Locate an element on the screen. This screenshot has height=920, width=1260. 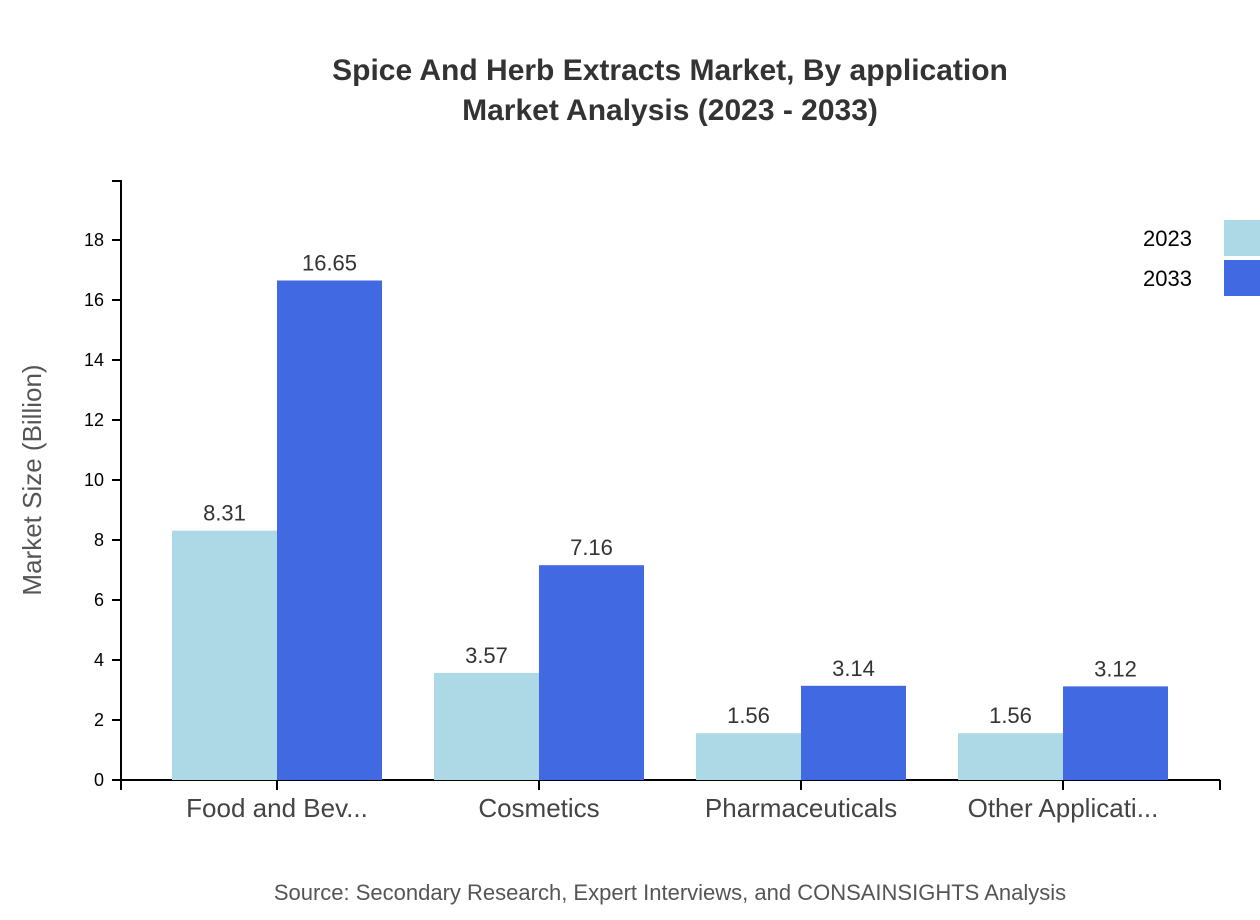
data-label: 3.14 is located at coordinates (853, 668).